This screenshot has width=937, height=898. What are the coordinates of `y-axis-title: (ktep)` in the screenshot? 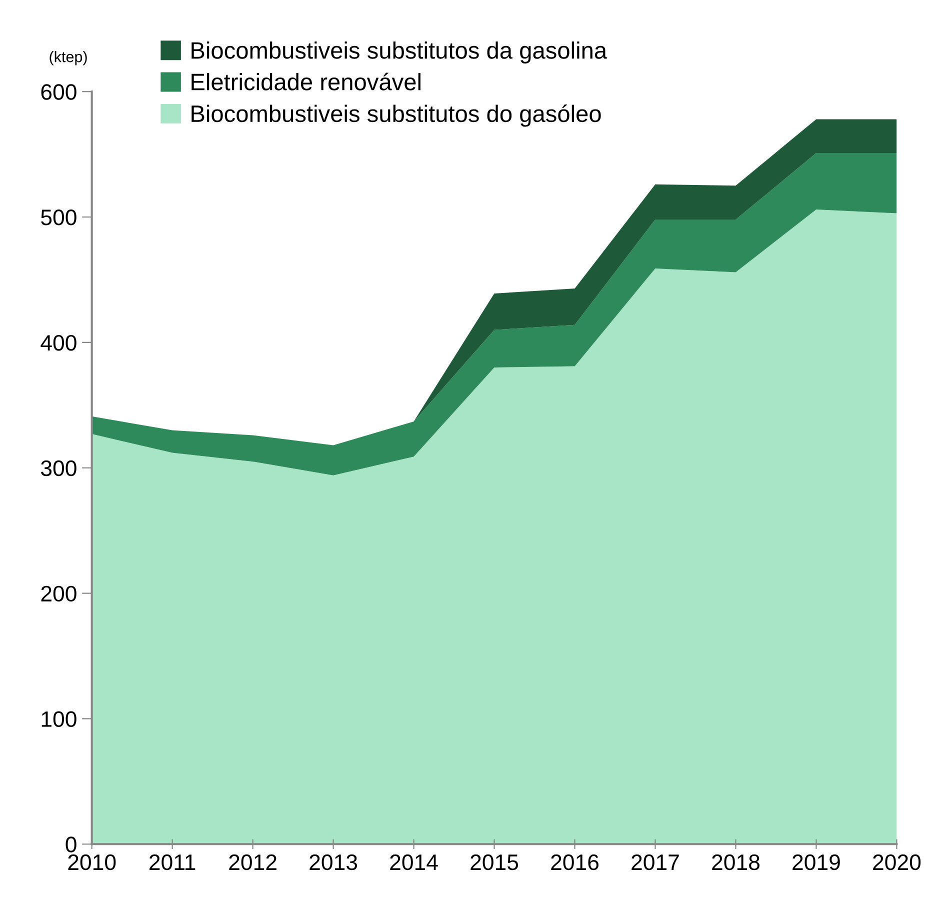 It's located at (68, 58).